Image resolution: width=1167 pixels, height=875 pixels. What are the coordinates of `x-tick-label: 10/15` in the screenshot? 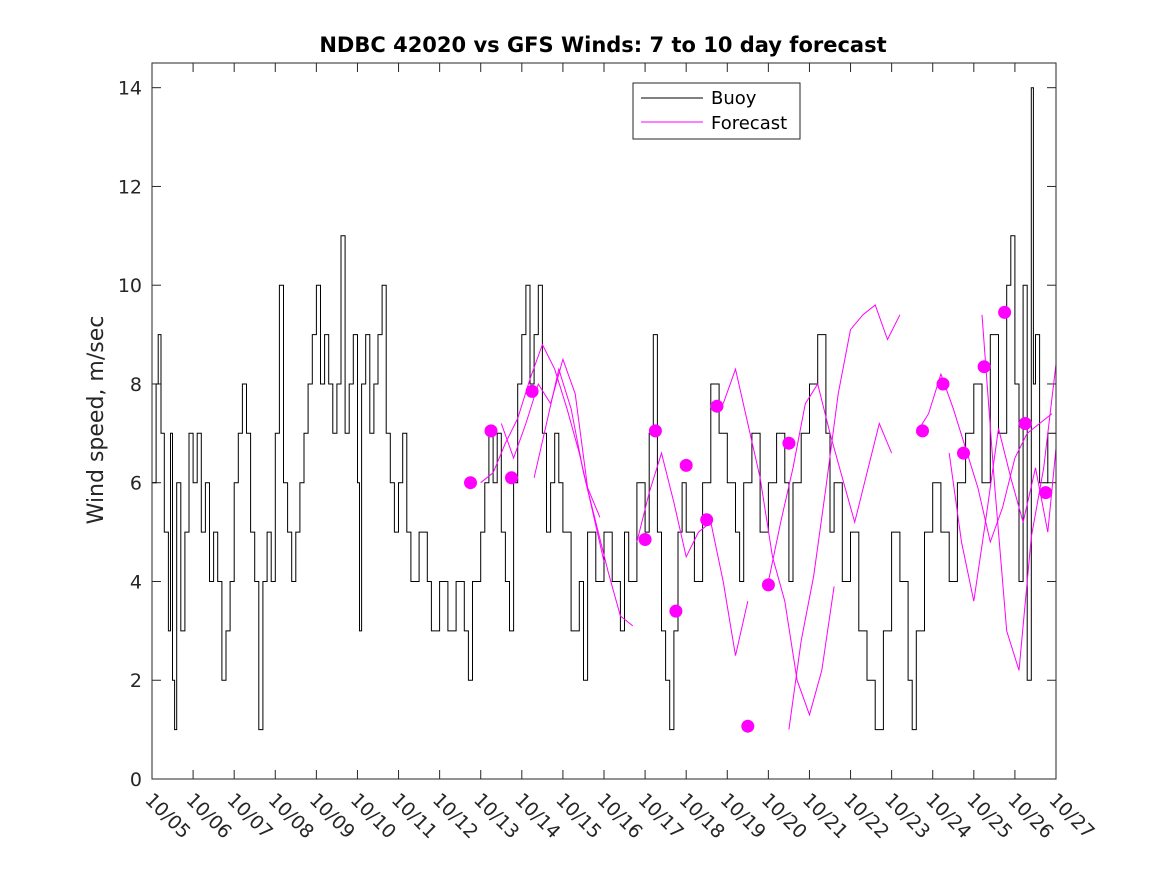 It's located at (578, 816).